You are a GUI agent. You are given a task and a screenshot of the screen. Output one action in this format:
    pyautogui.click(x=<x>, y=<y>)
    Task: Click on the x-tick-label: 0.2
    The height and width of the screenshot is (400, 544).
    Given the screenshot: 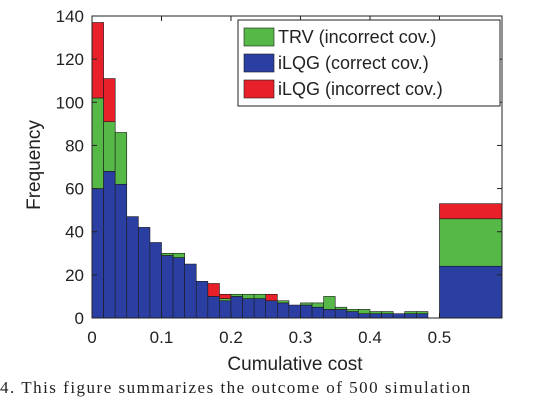 What is the action you would take?
    pyautogui.click(x=231, y=337)
    